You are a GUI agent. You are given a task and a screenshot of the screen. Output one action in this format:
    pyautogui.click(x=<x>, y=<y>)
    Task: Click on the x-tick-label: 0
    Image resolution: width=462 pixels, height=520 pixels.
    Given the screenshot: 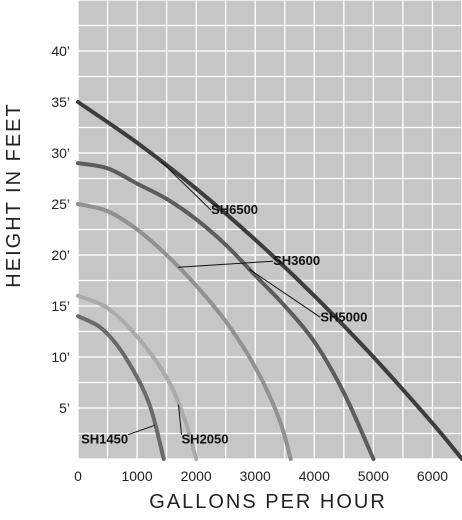 What is the action you would take?
    pyautogui.click(x=78, y=476)
    